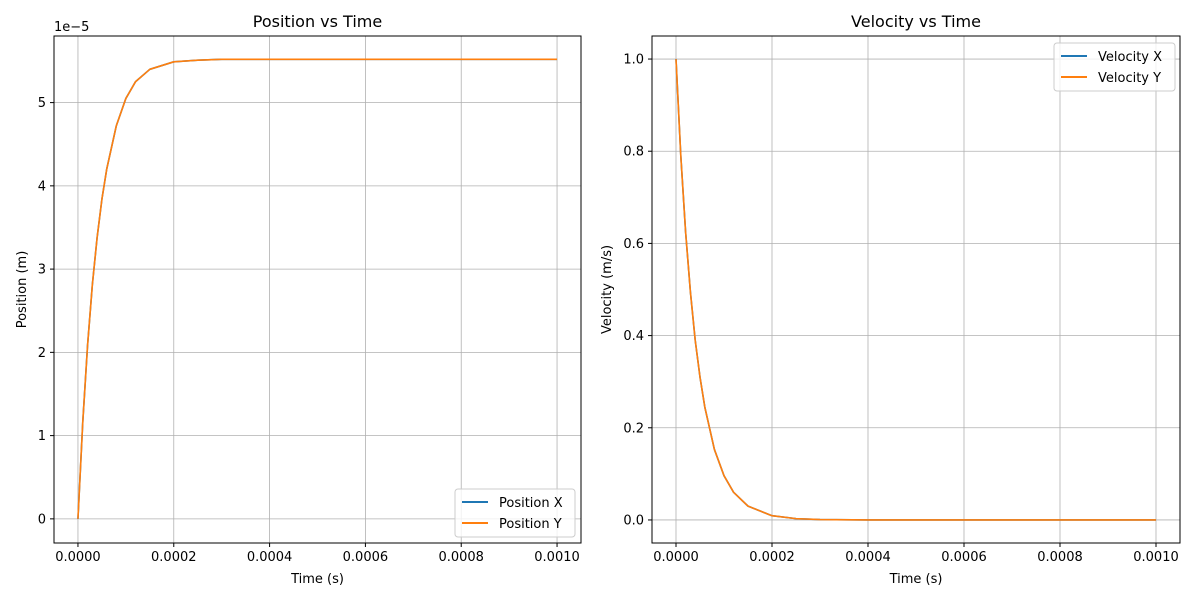 The width and height of the screenshot is (1200, 600). What do you see at coordinates (916, 21) in the screenshot?
I see `chart-title: Velocity vs Time` at bounding box center [916, 21].